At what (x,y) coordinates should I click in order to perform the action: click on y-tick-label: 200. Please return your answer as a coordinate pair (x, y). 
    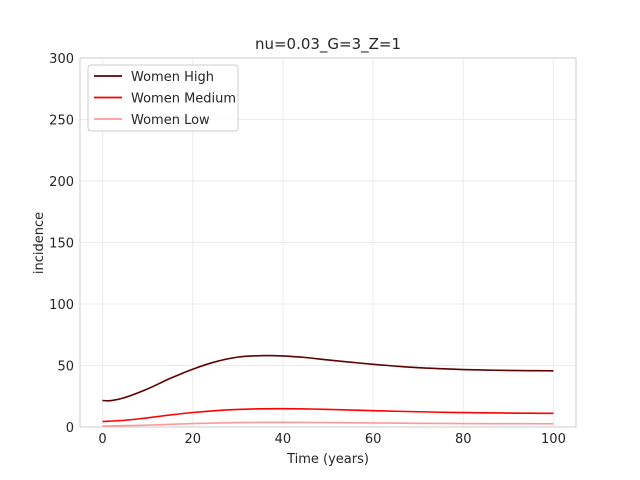
    Looking at the image, I should click on (61, 182).